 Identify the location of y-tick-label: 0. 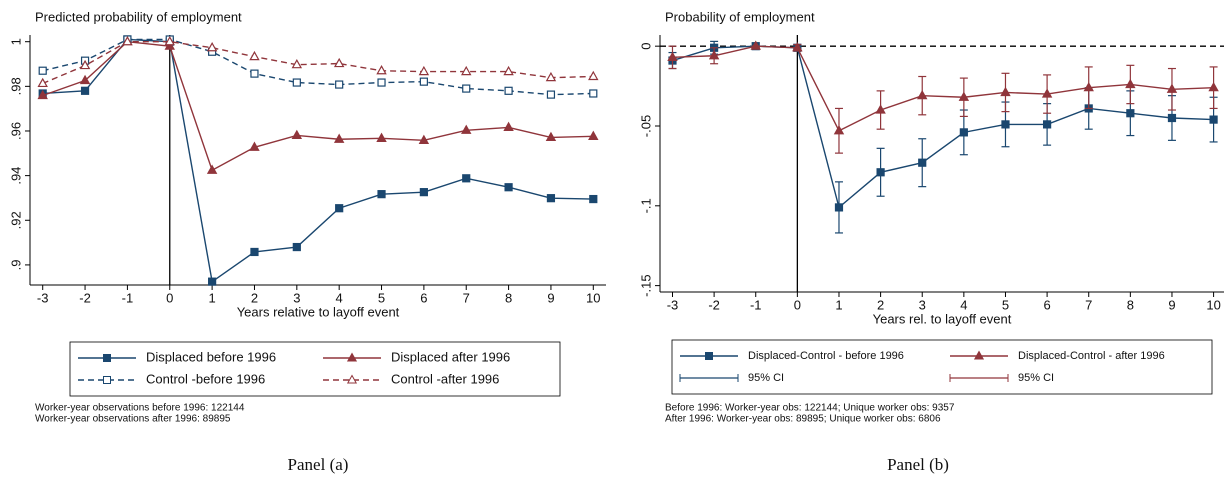
(645, 46).